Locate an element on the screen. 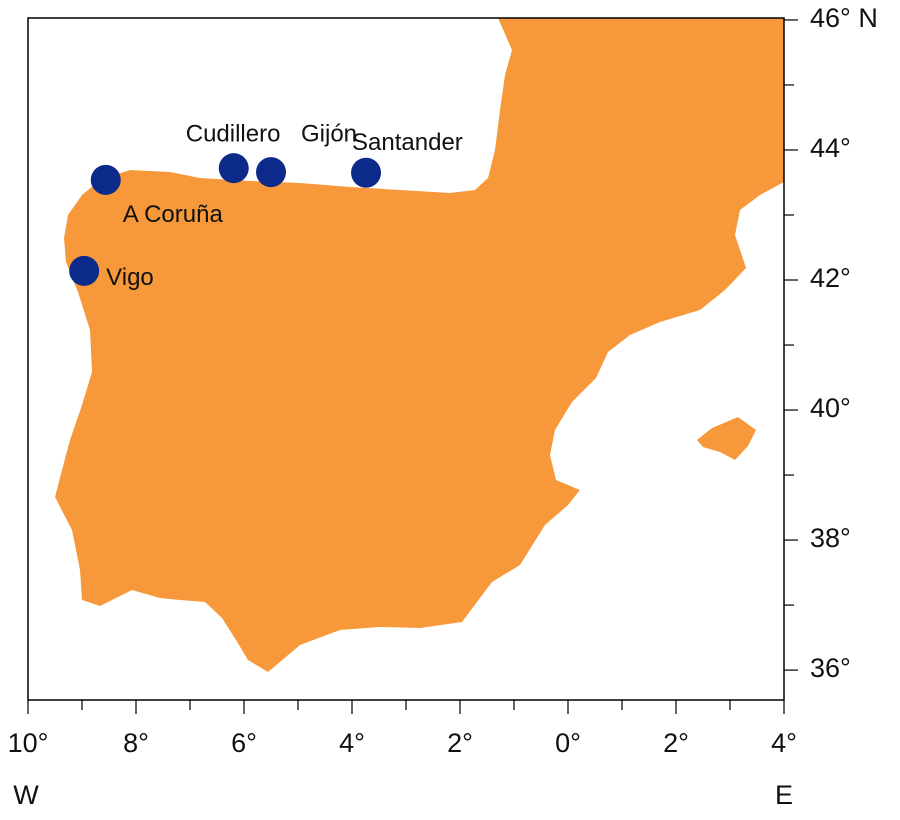 This screenshot has height=820, width=900. x-tick-label: 10° is located at coordinates (28, 743).